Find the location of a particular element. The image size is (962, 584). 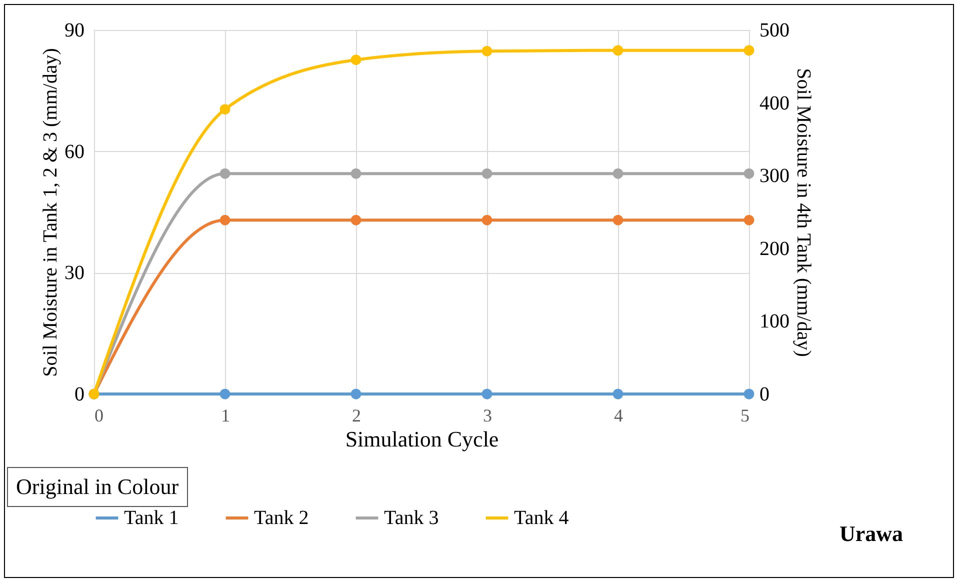

y-axis-title: Soil Moisture in Tank 1, 2 & 3 (mm/day) is located at coordinates (51, 212).